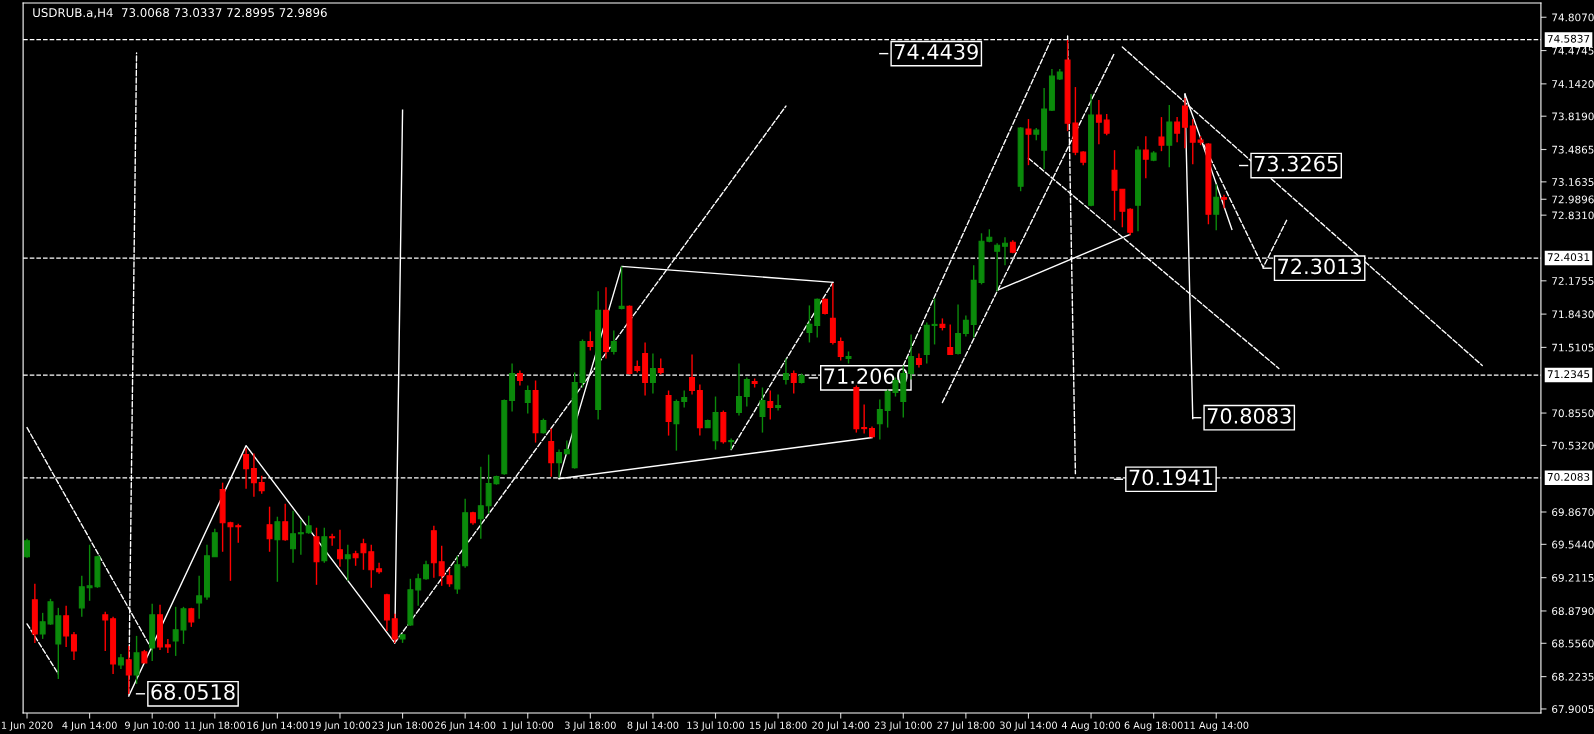 The width and height of the screenshot is (1594, 734). Describe the element at coordinates (1091, 726) in the screenshot. I see `x-tick-label: 4 Aug 10:00` at that location.